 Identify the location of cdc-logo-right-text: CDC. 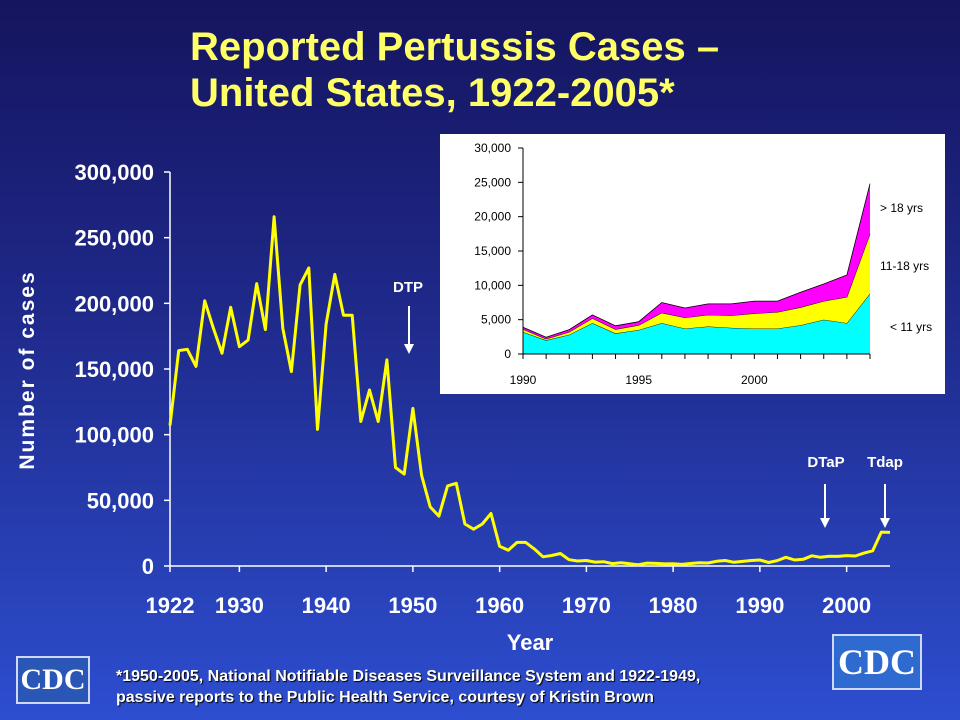
(877, 662).